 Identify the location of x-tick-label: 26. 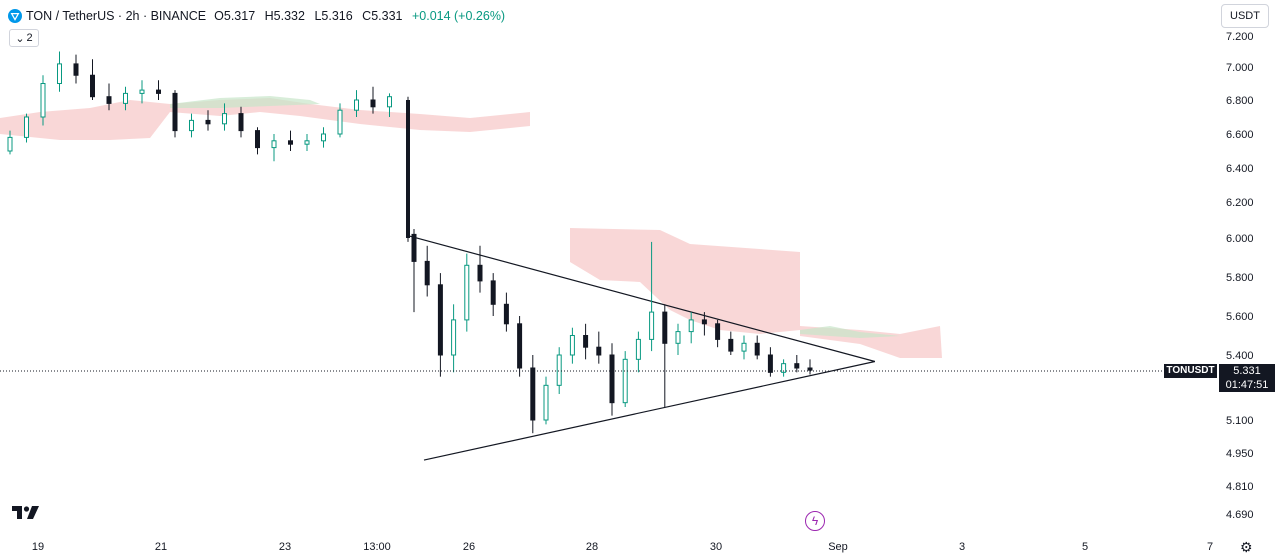
(469, 547).